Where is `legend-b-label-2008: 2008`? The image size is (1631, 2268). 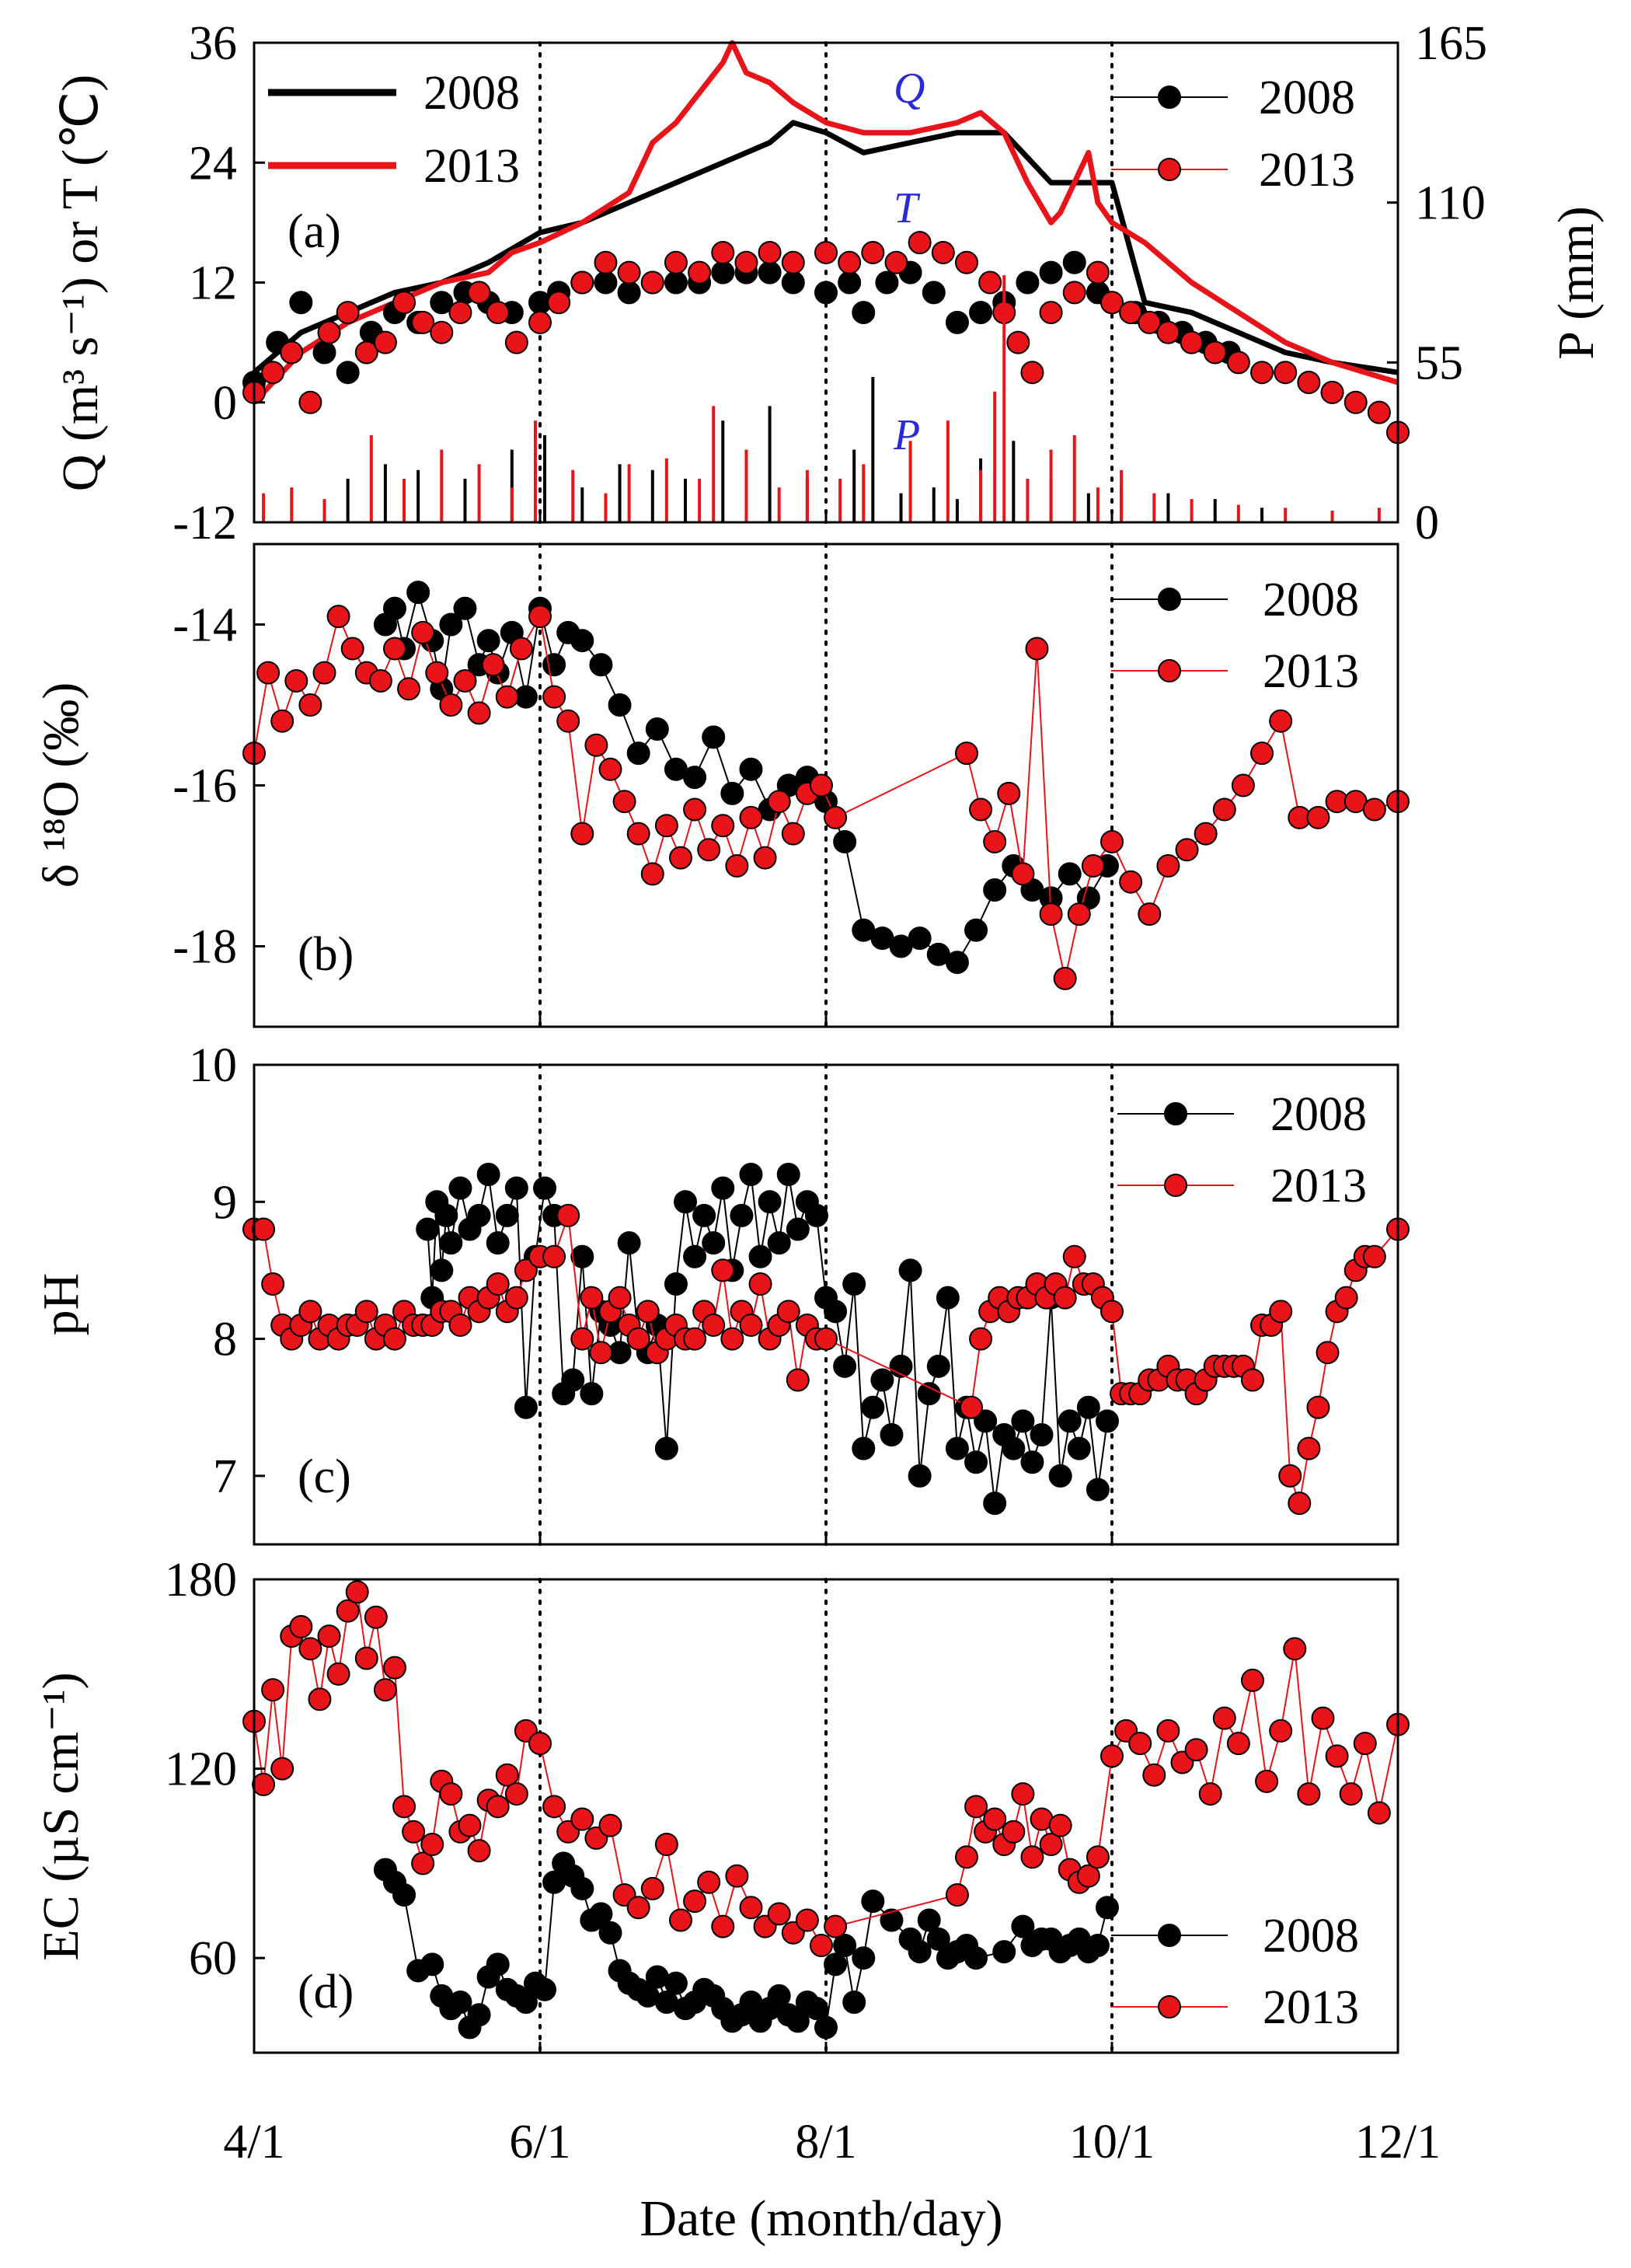 legend-b-label-2008: 2008 is located at coordinates (1311, 600).